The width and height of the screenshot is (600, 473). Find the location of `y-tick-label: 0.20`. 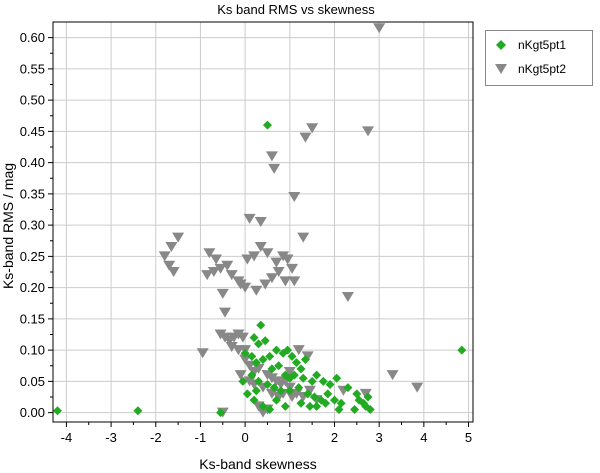

y-tick-label: 0.20 is located at coordinates (32, 287).